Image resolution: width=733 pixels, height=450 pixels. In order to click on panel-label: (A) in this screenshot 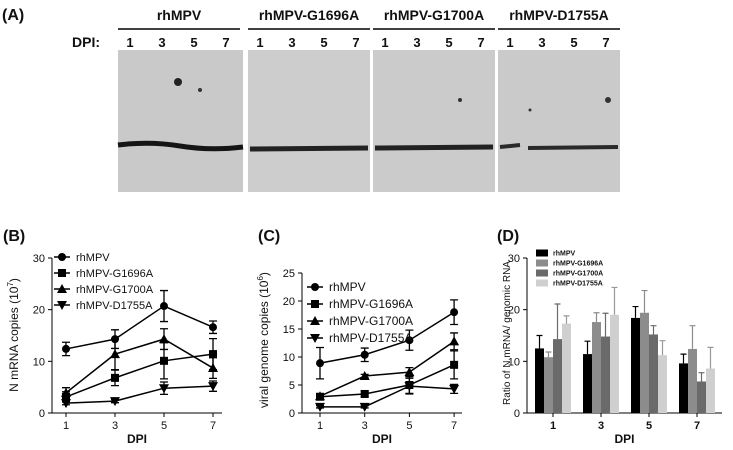, I will do `click(13, 15)`.